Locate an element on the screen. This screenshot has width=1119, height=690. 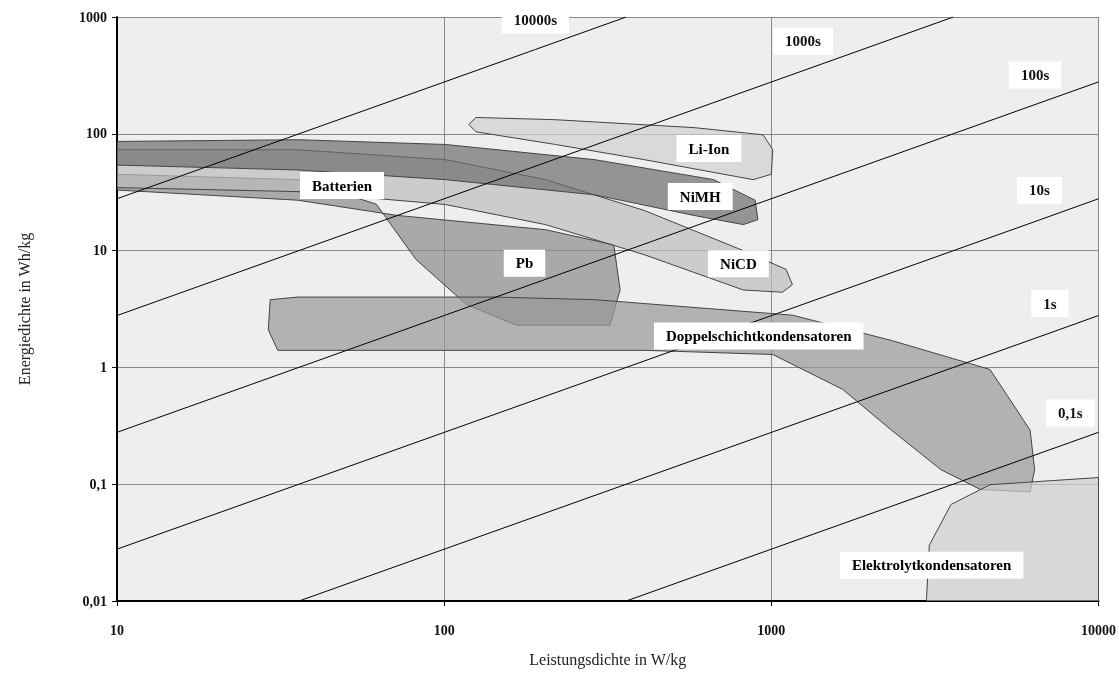
x-tick-label: 1000 is located at coordinates (771, 630).